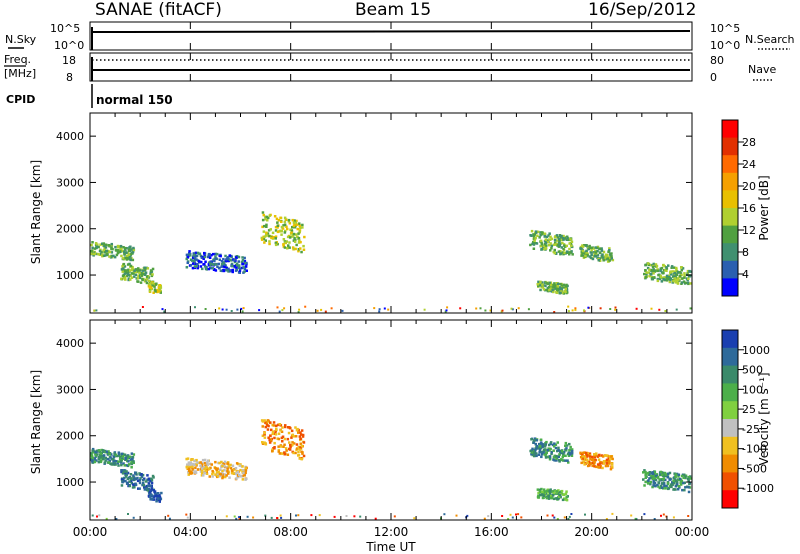 This screenshot has width=800, height=554. What do you see at coordinates (390, 68) in the screenshot?
I see `freq-strip: Freq. [MHz] 18 8 80 0 Nave` at bounding box center [390, 68].